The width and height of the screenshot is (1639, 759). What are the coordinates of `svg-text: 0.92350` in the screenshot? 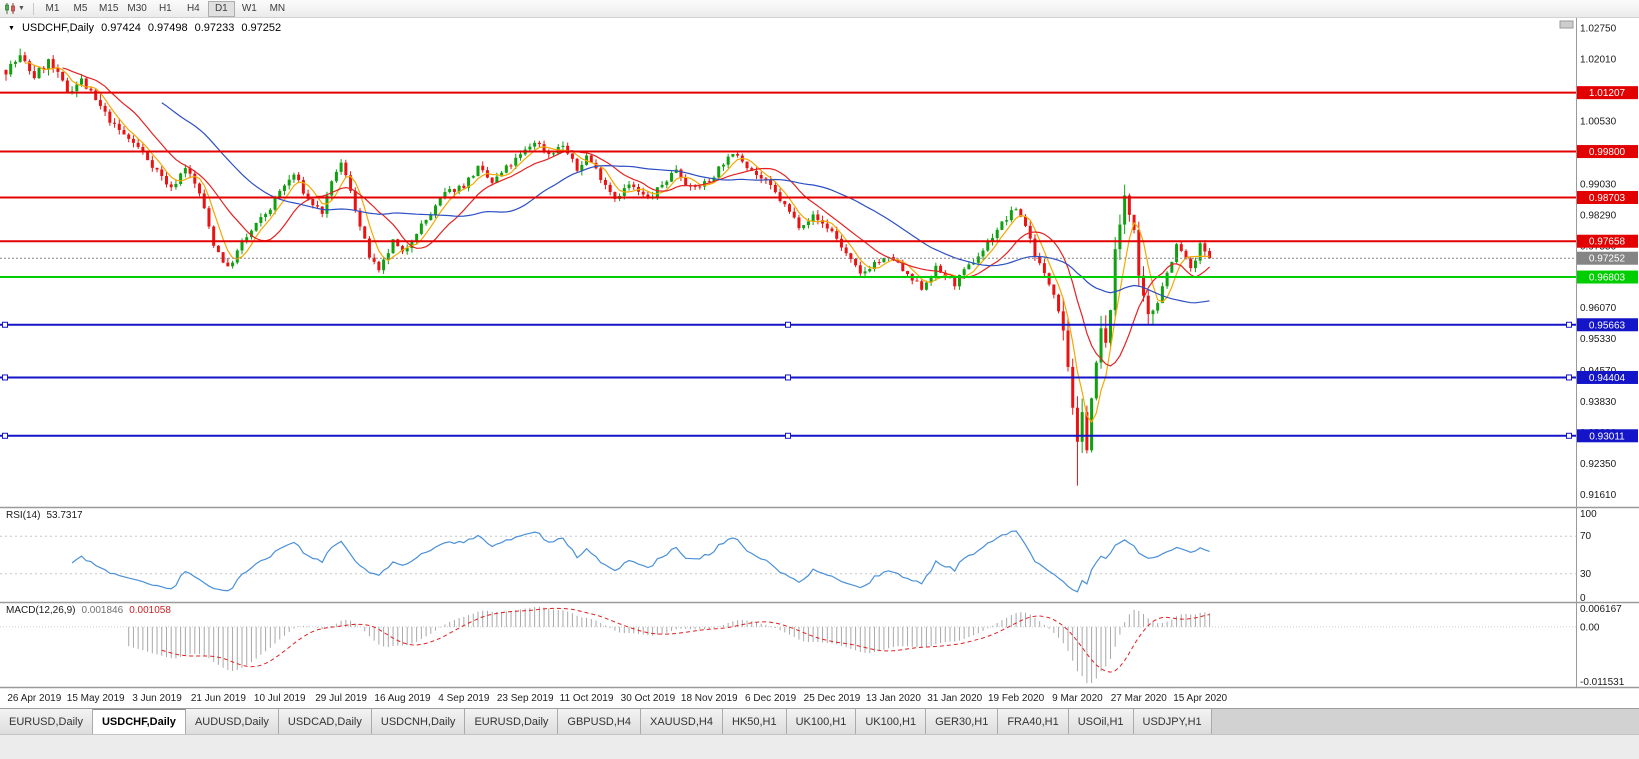 It's located at (1598, 464).